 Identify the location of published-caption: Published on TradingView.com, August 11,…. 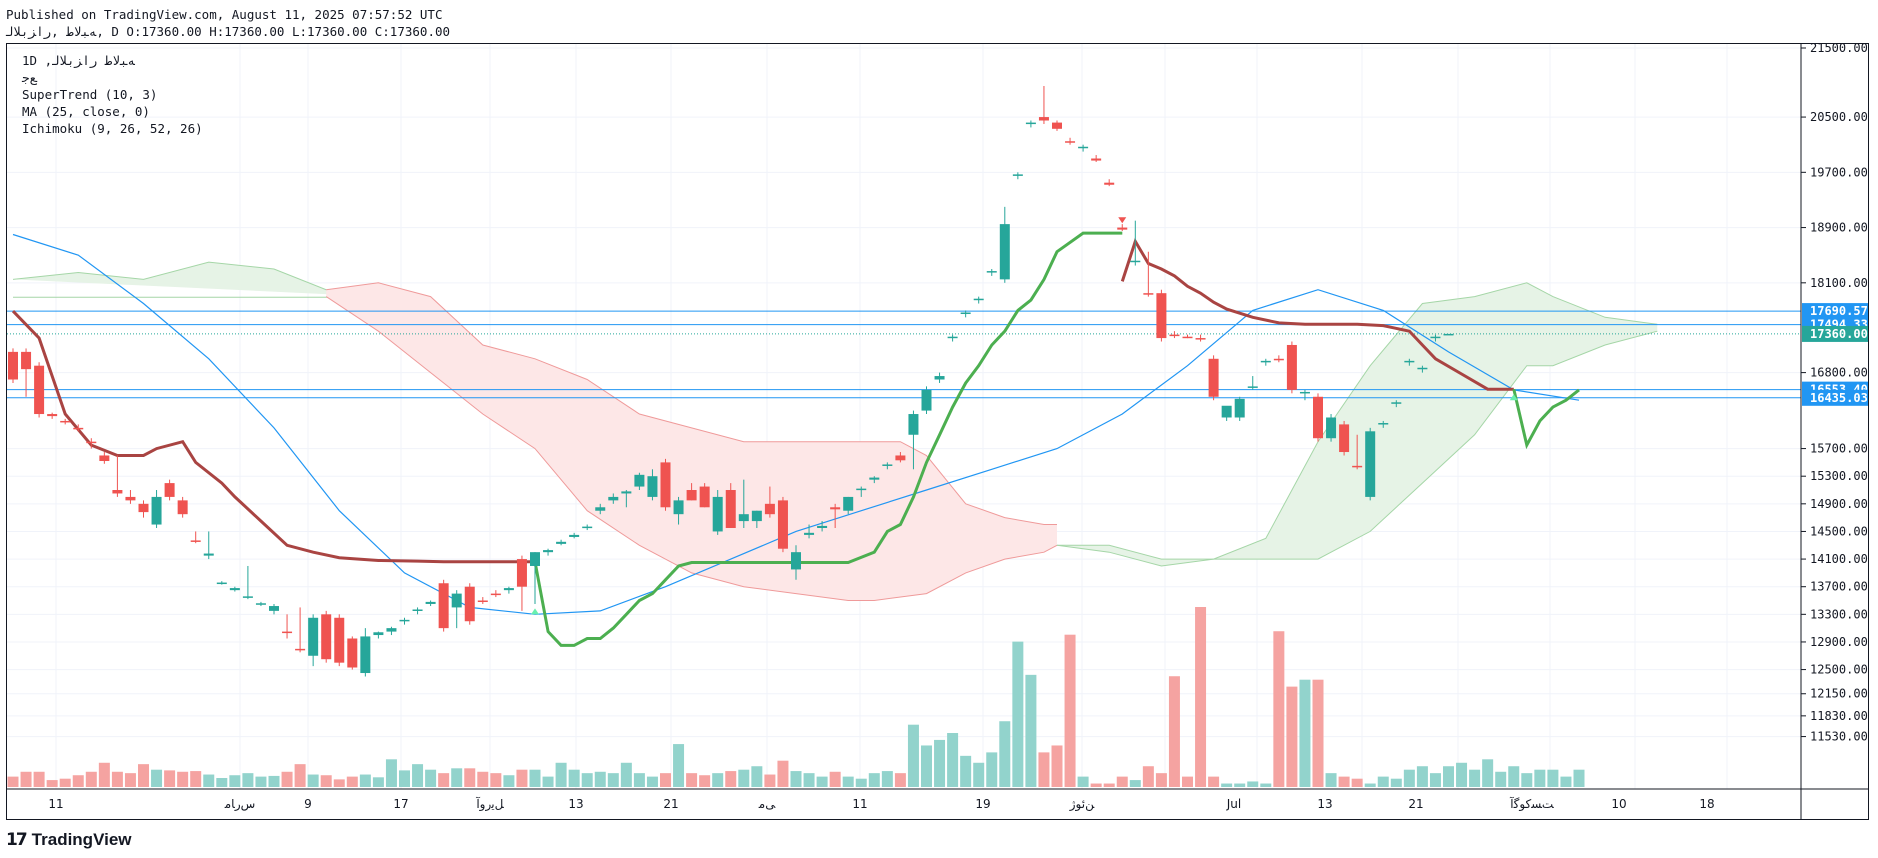
(224, 14).